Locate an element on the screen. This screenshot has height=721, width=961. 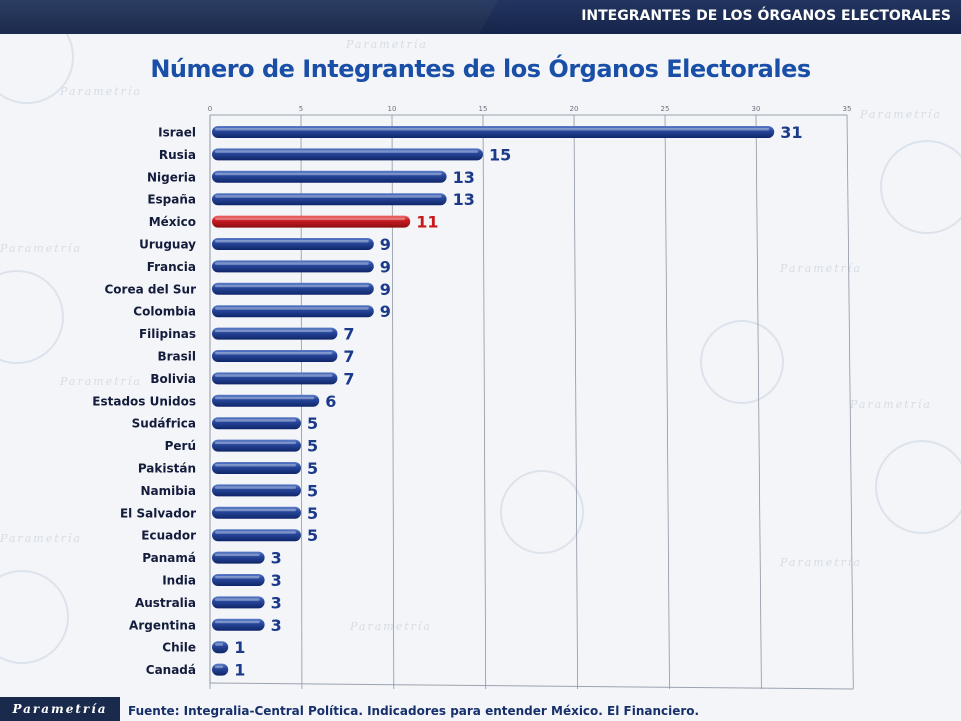
x-tick-label: 0 is located at coordinates (210, 109).